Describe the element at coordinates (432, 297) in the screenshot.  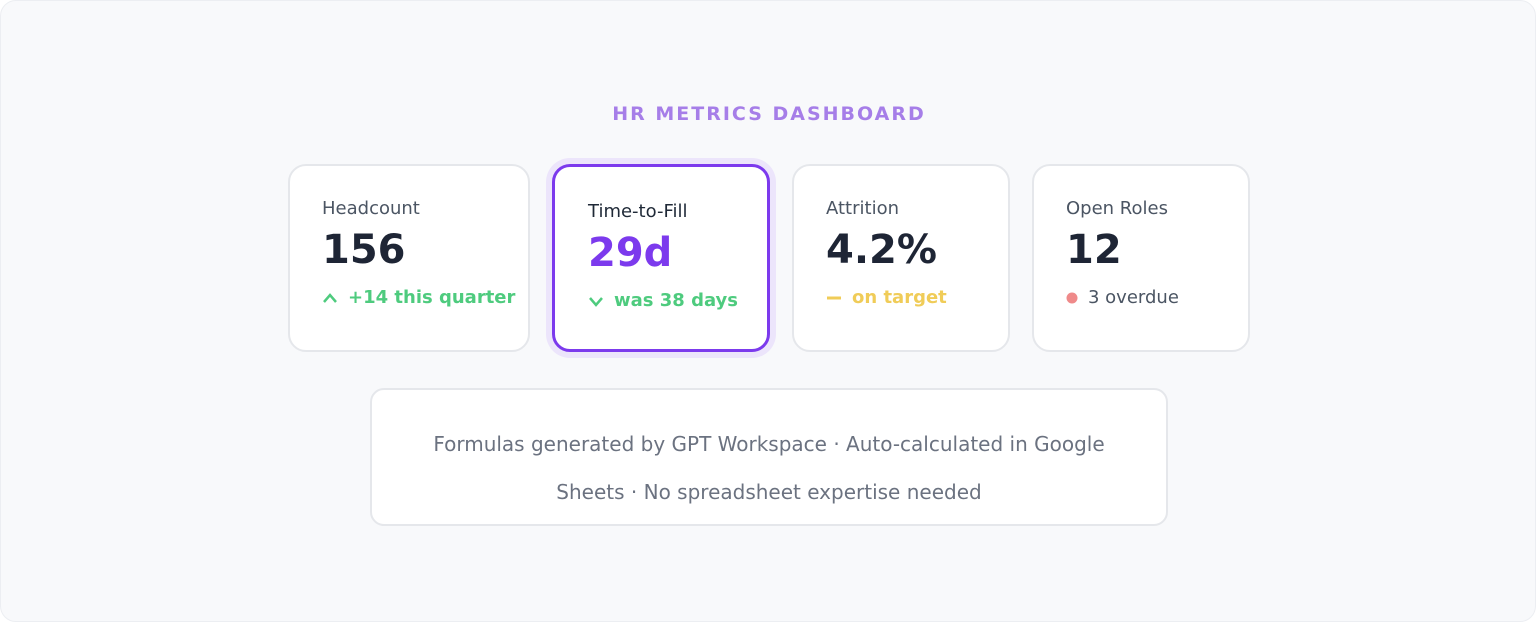
I see `card-note: +14 this quarter` at that location.